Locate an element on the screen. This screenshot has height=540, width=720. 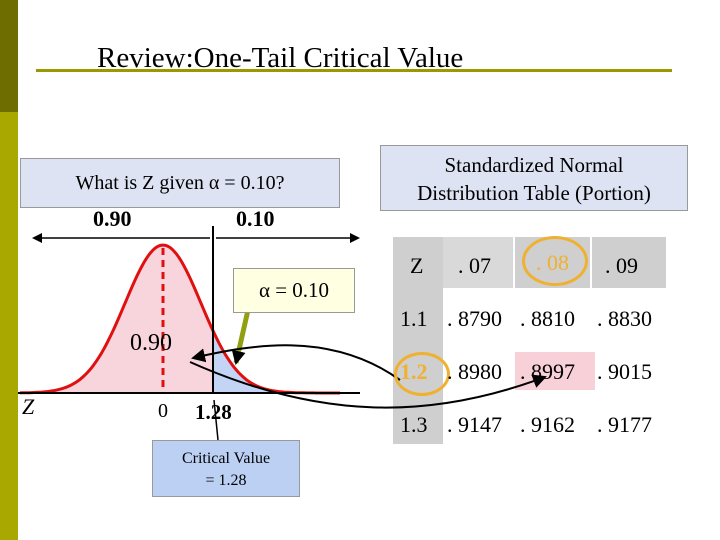
table-cell: . 9147 is located at coordinates (474, 424).